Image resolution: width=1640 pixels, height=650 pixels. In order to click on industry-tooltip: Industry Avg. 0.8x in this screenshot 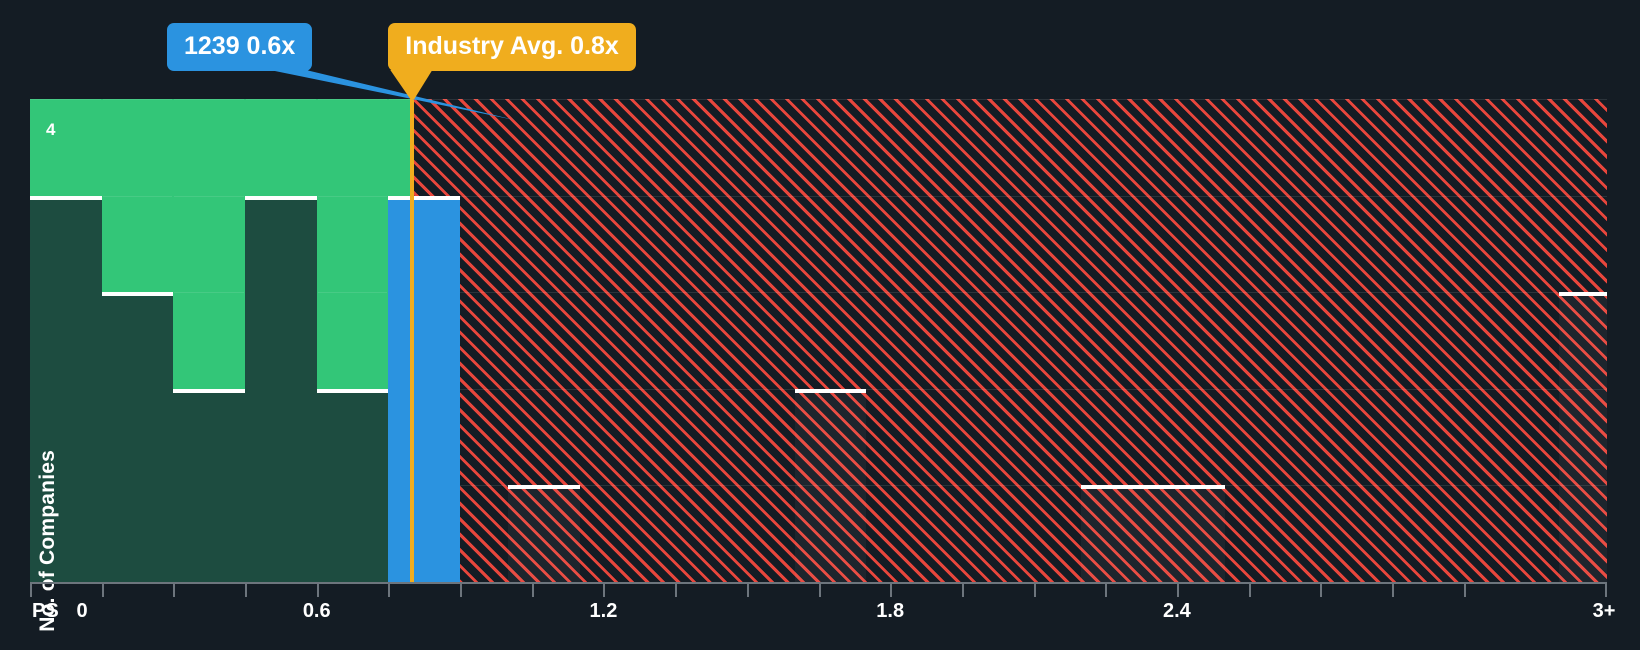, I will do `click(512, 47)`.